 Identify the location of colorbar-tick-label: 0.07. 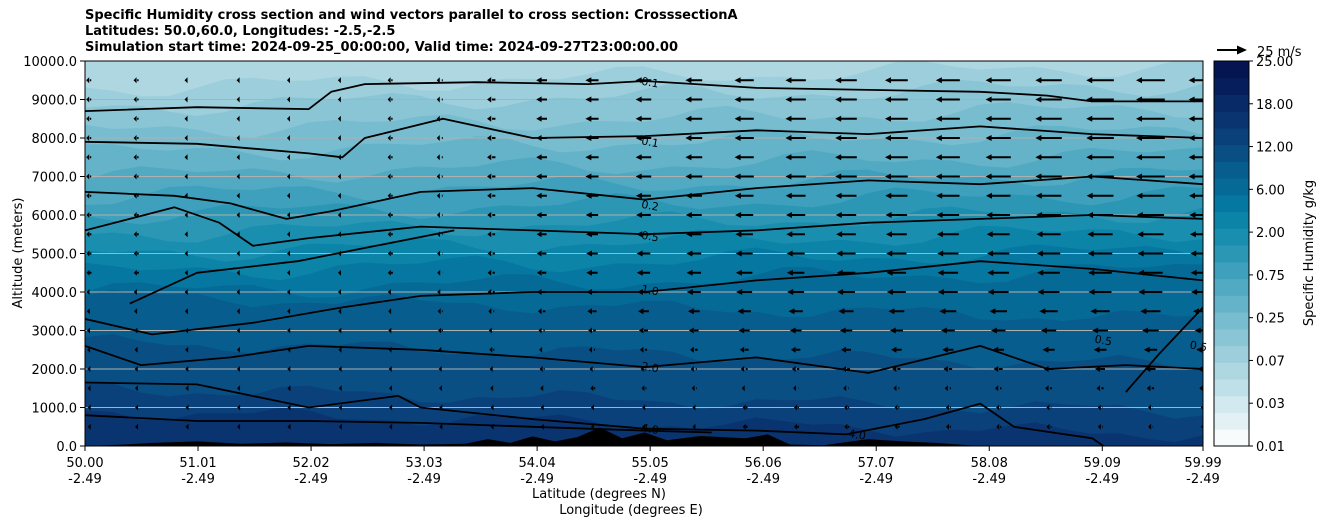
(1270, 361).